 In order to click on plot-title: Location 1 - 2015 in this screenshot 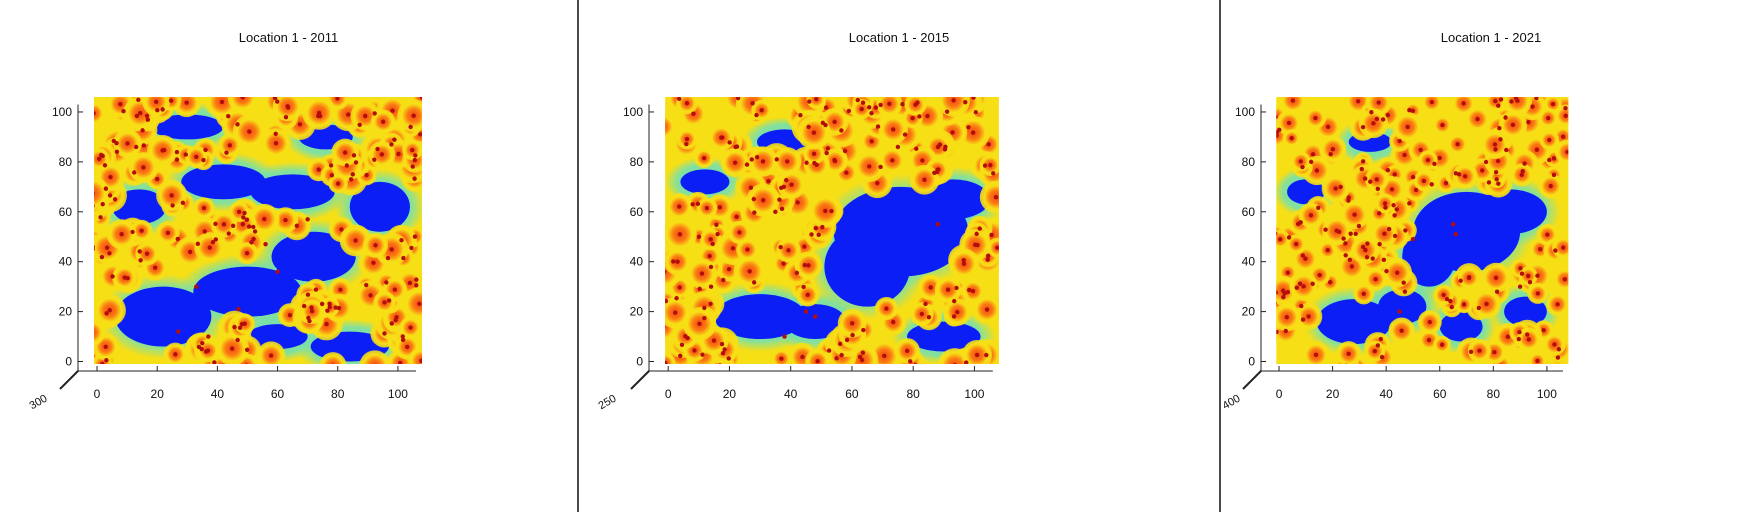, I will do `click(899, 37)`.